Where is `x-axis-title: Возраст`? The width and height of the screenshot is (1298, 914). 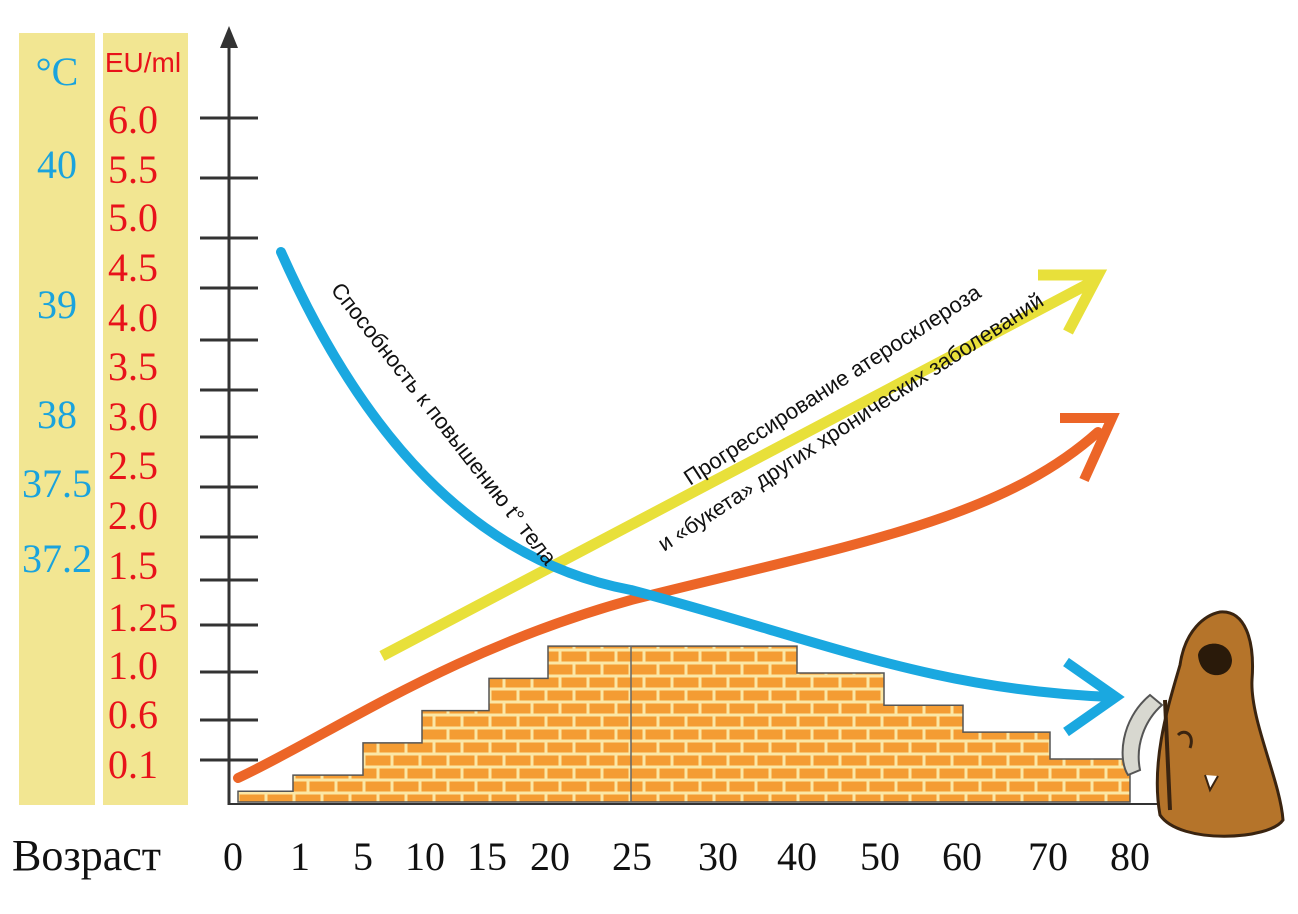
x-axis-title: Возраст is located at coordinates (86, 855).